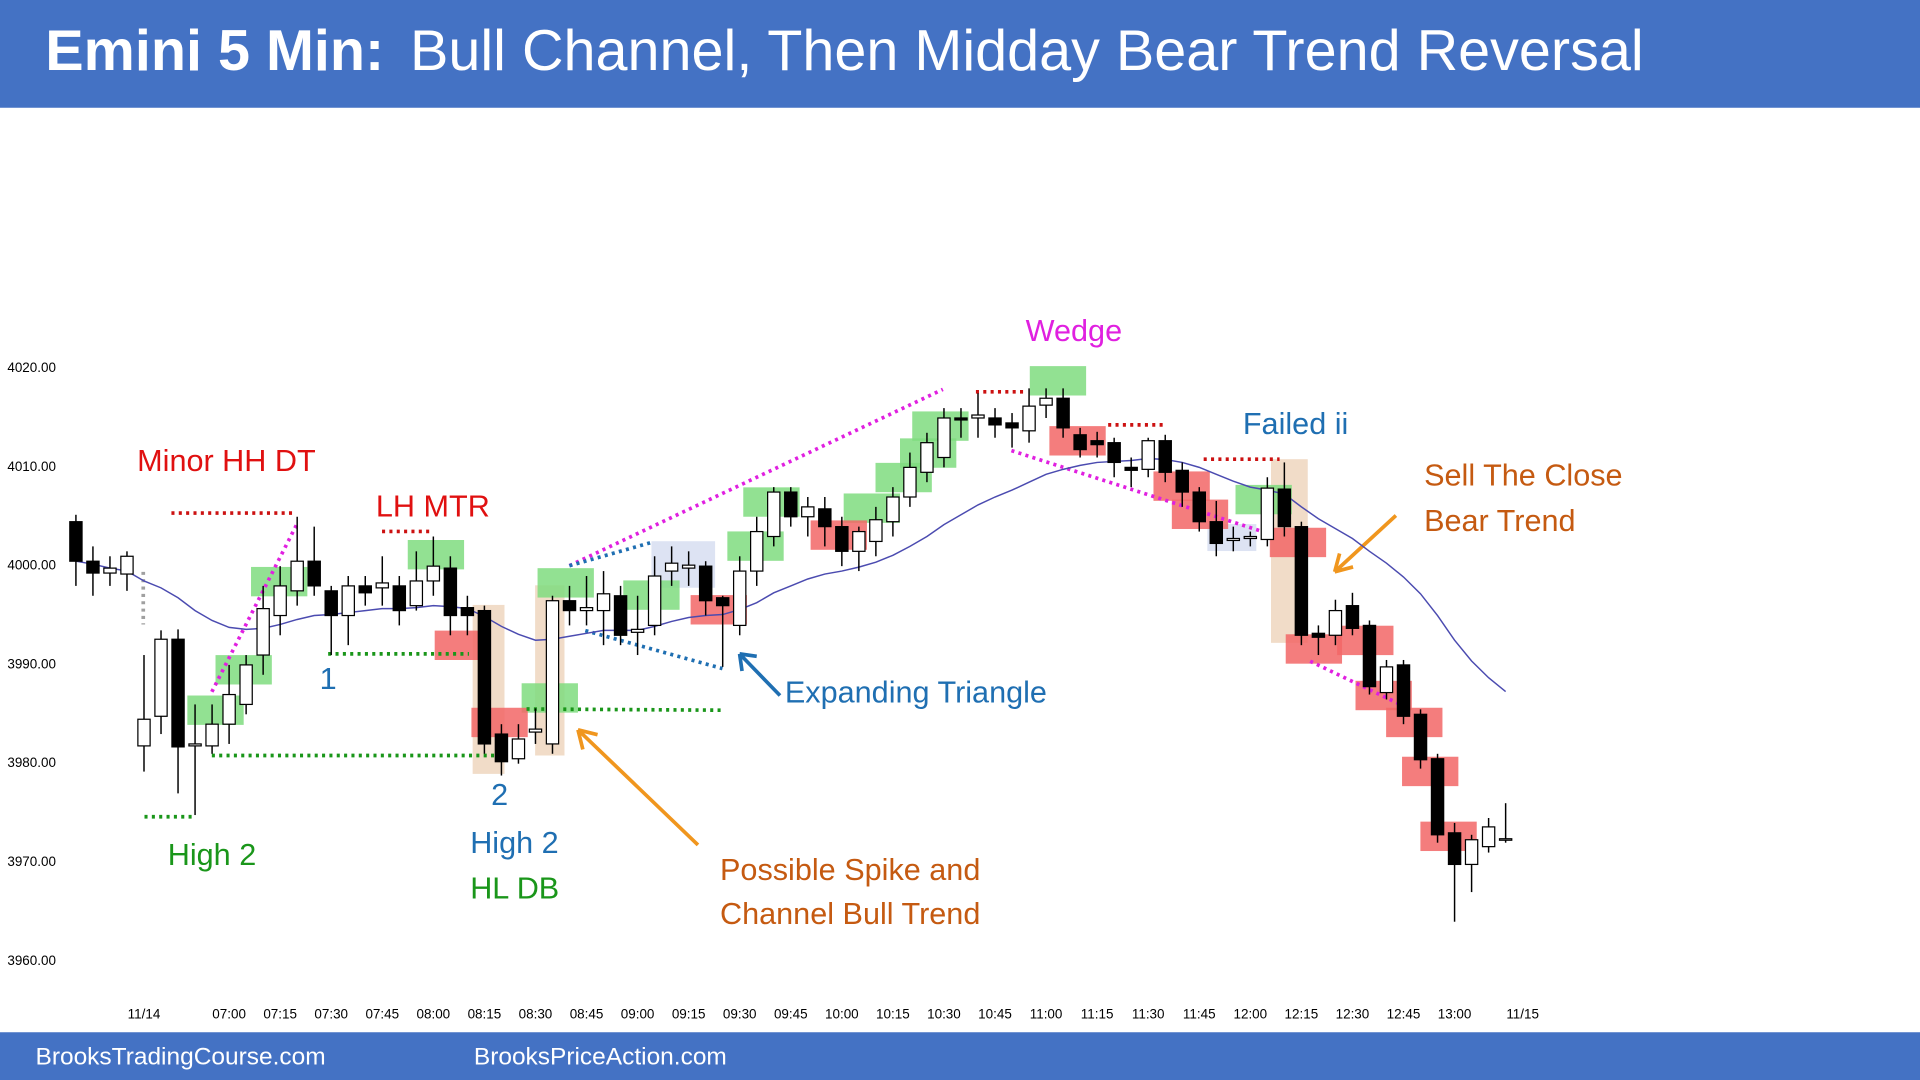 Image resolution: width=1920 pixels, height=1080 pixels. What do you see at coordinates (916, 692) in the screenshot?
I see `annotation: Expanding Triangle` at bounding box center [916, 692].